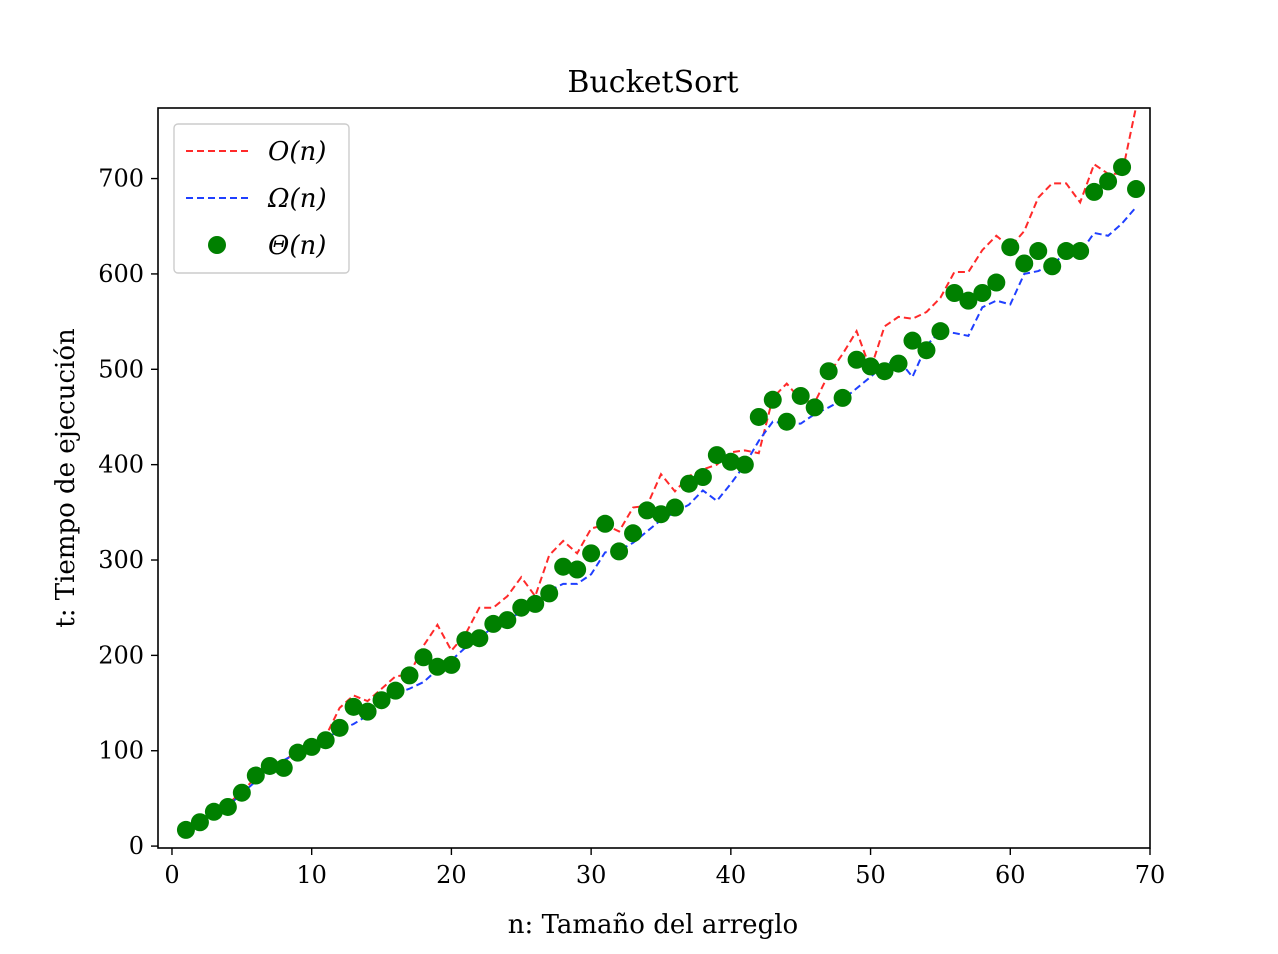 The height and width of the screenshot is (954, 1278). I want to click on x-tick-label: 40, so click(731, 875).